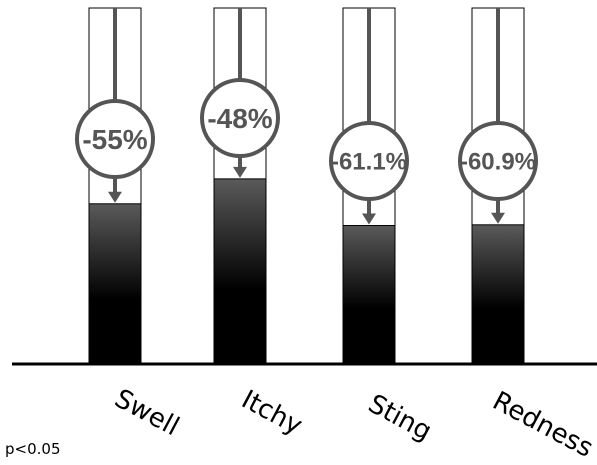 The width and height of the screenshot is (597, 465). Describe the element at coordinates (240, 271) in the screenshot. I see `value-bar-itchy` at that location.